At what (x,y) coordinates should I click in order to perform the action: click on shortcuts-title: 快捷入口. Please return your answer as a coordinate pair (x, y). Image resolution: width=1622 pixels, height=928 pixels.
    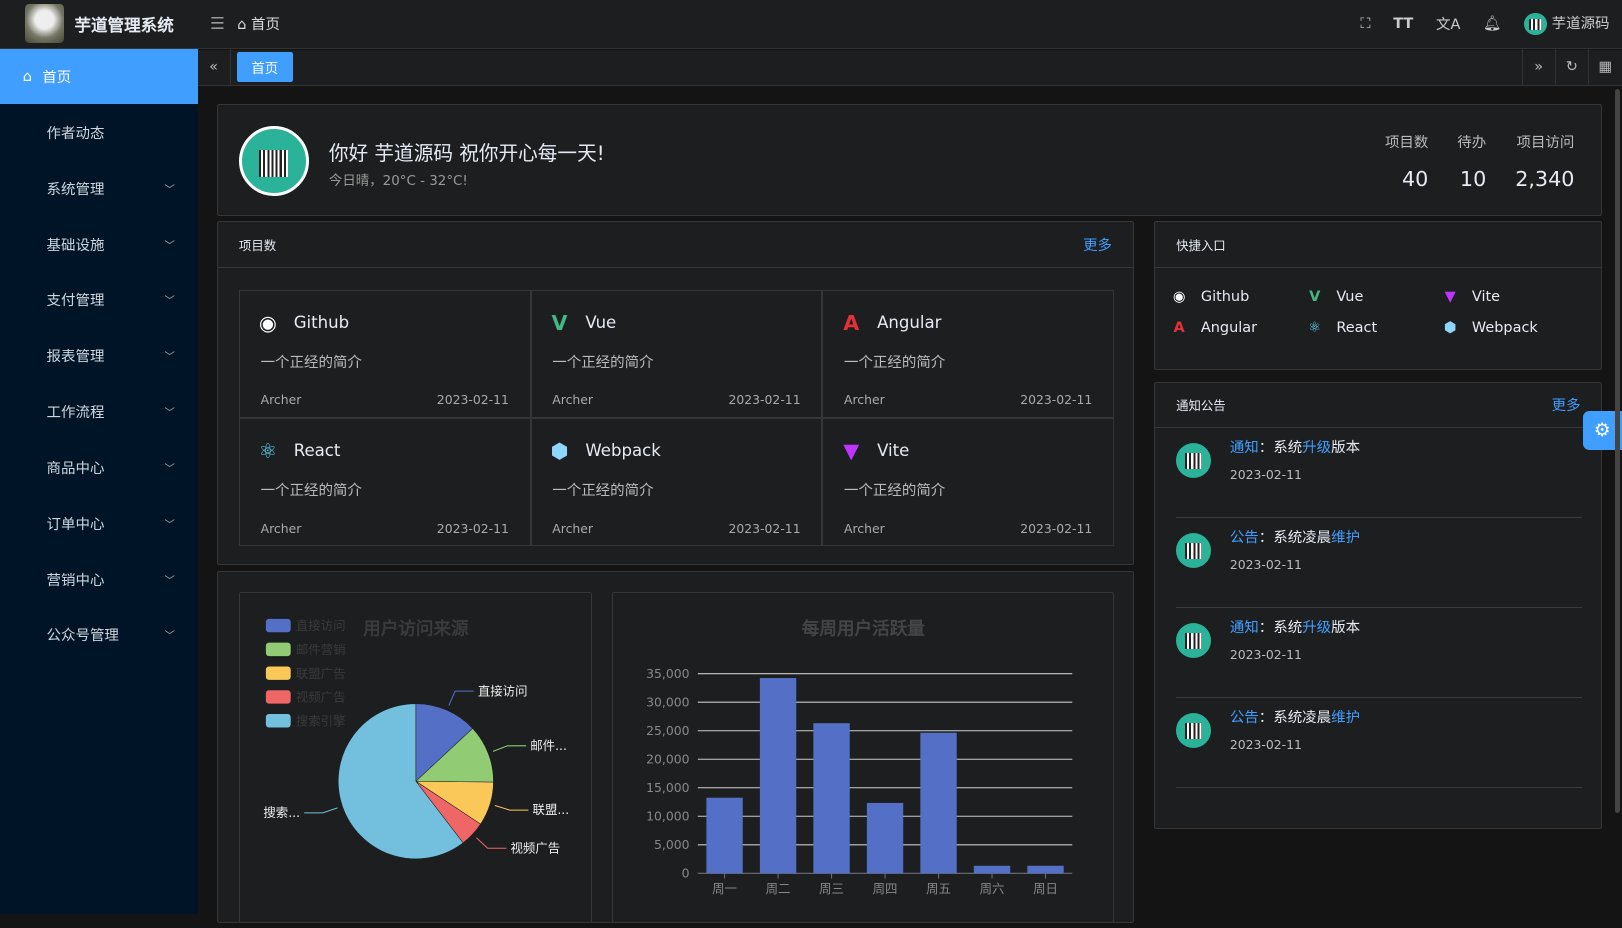
    Looking at the image, I should click on (1201, 245).